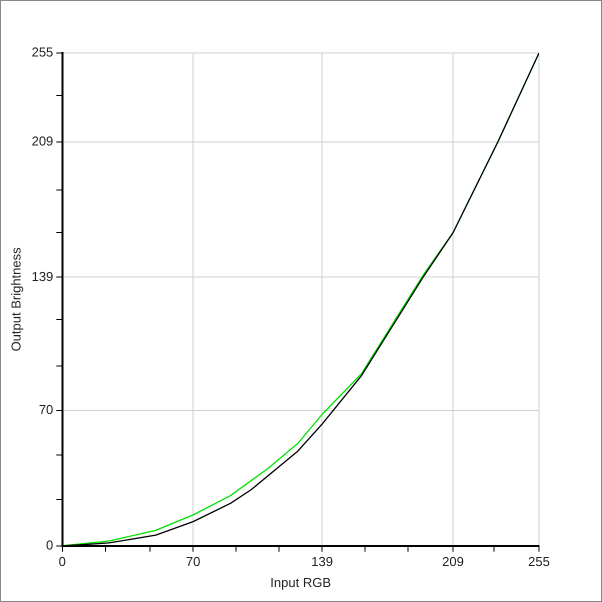 This screenshot has width=602, height=602. Describe the element at coordinates (46, 410) in the screenshot. I see `y-tick-label: 70` at that location.